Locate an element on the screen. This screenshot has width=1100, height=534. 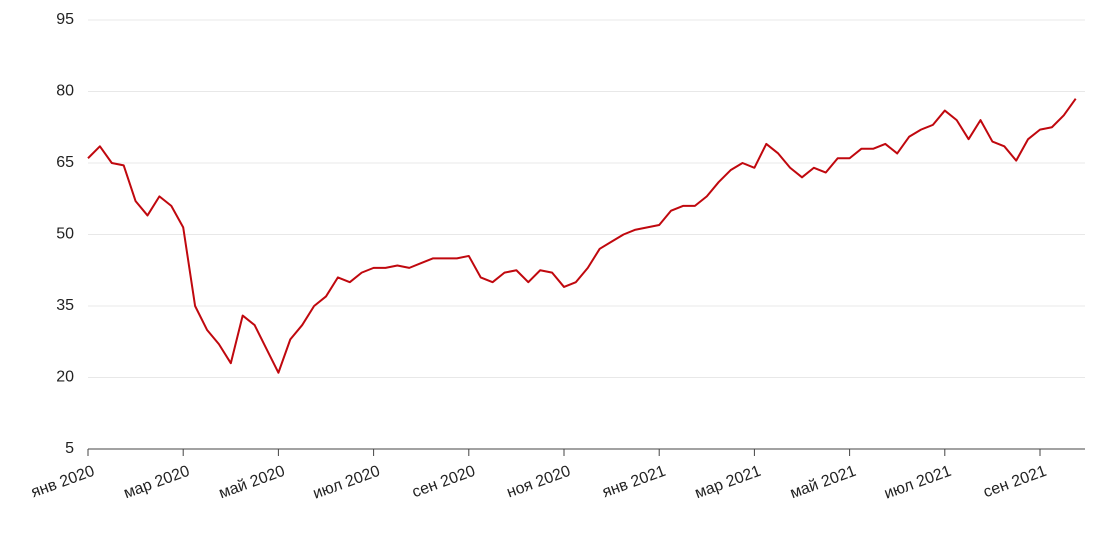
y-tick-label: 95 is located at coordinates (65, 19).